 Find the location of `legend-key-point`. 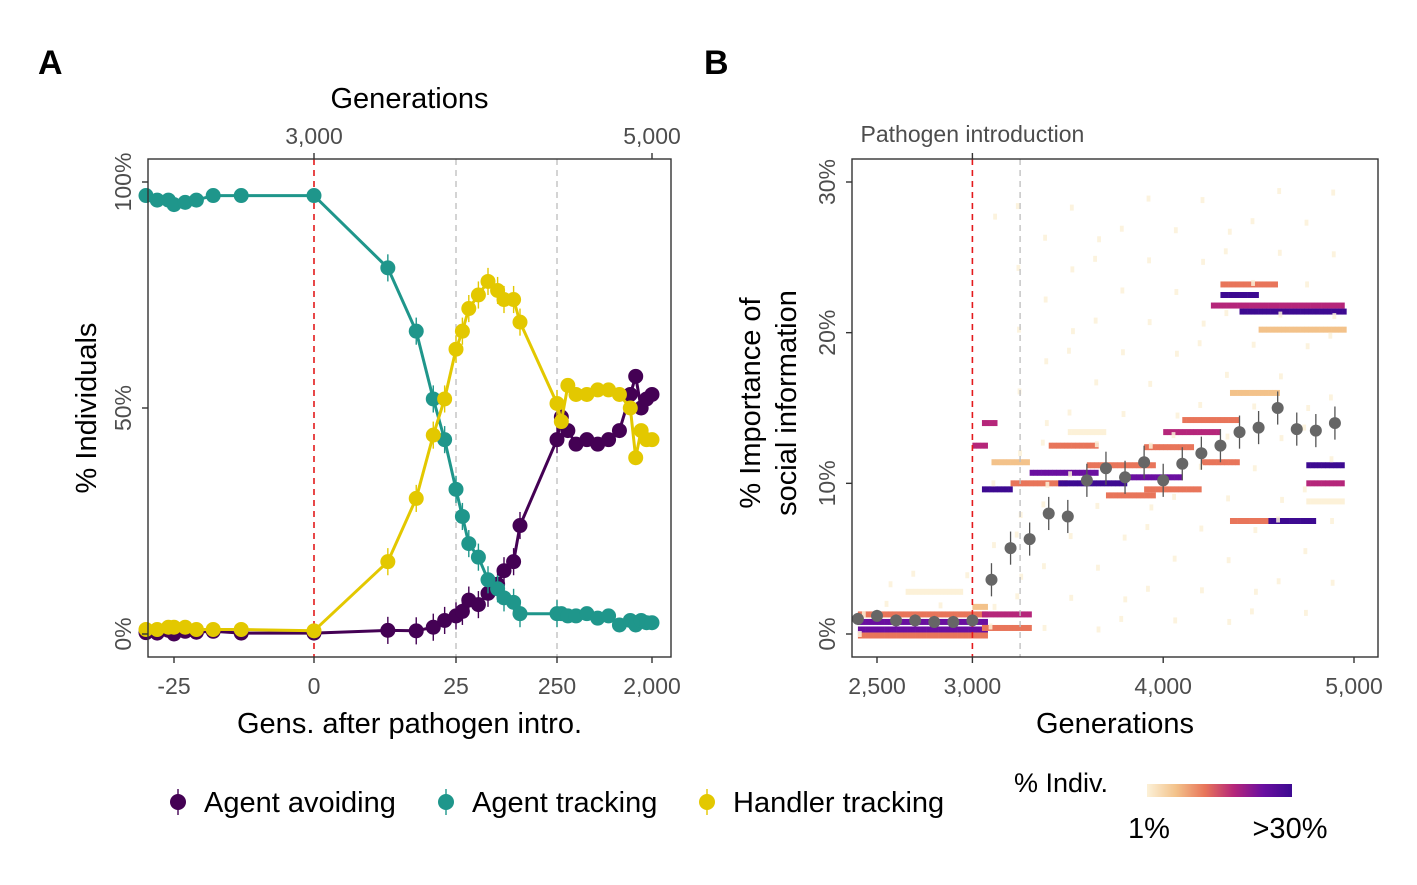

legend-key-point is located at coordinates (446, 802).